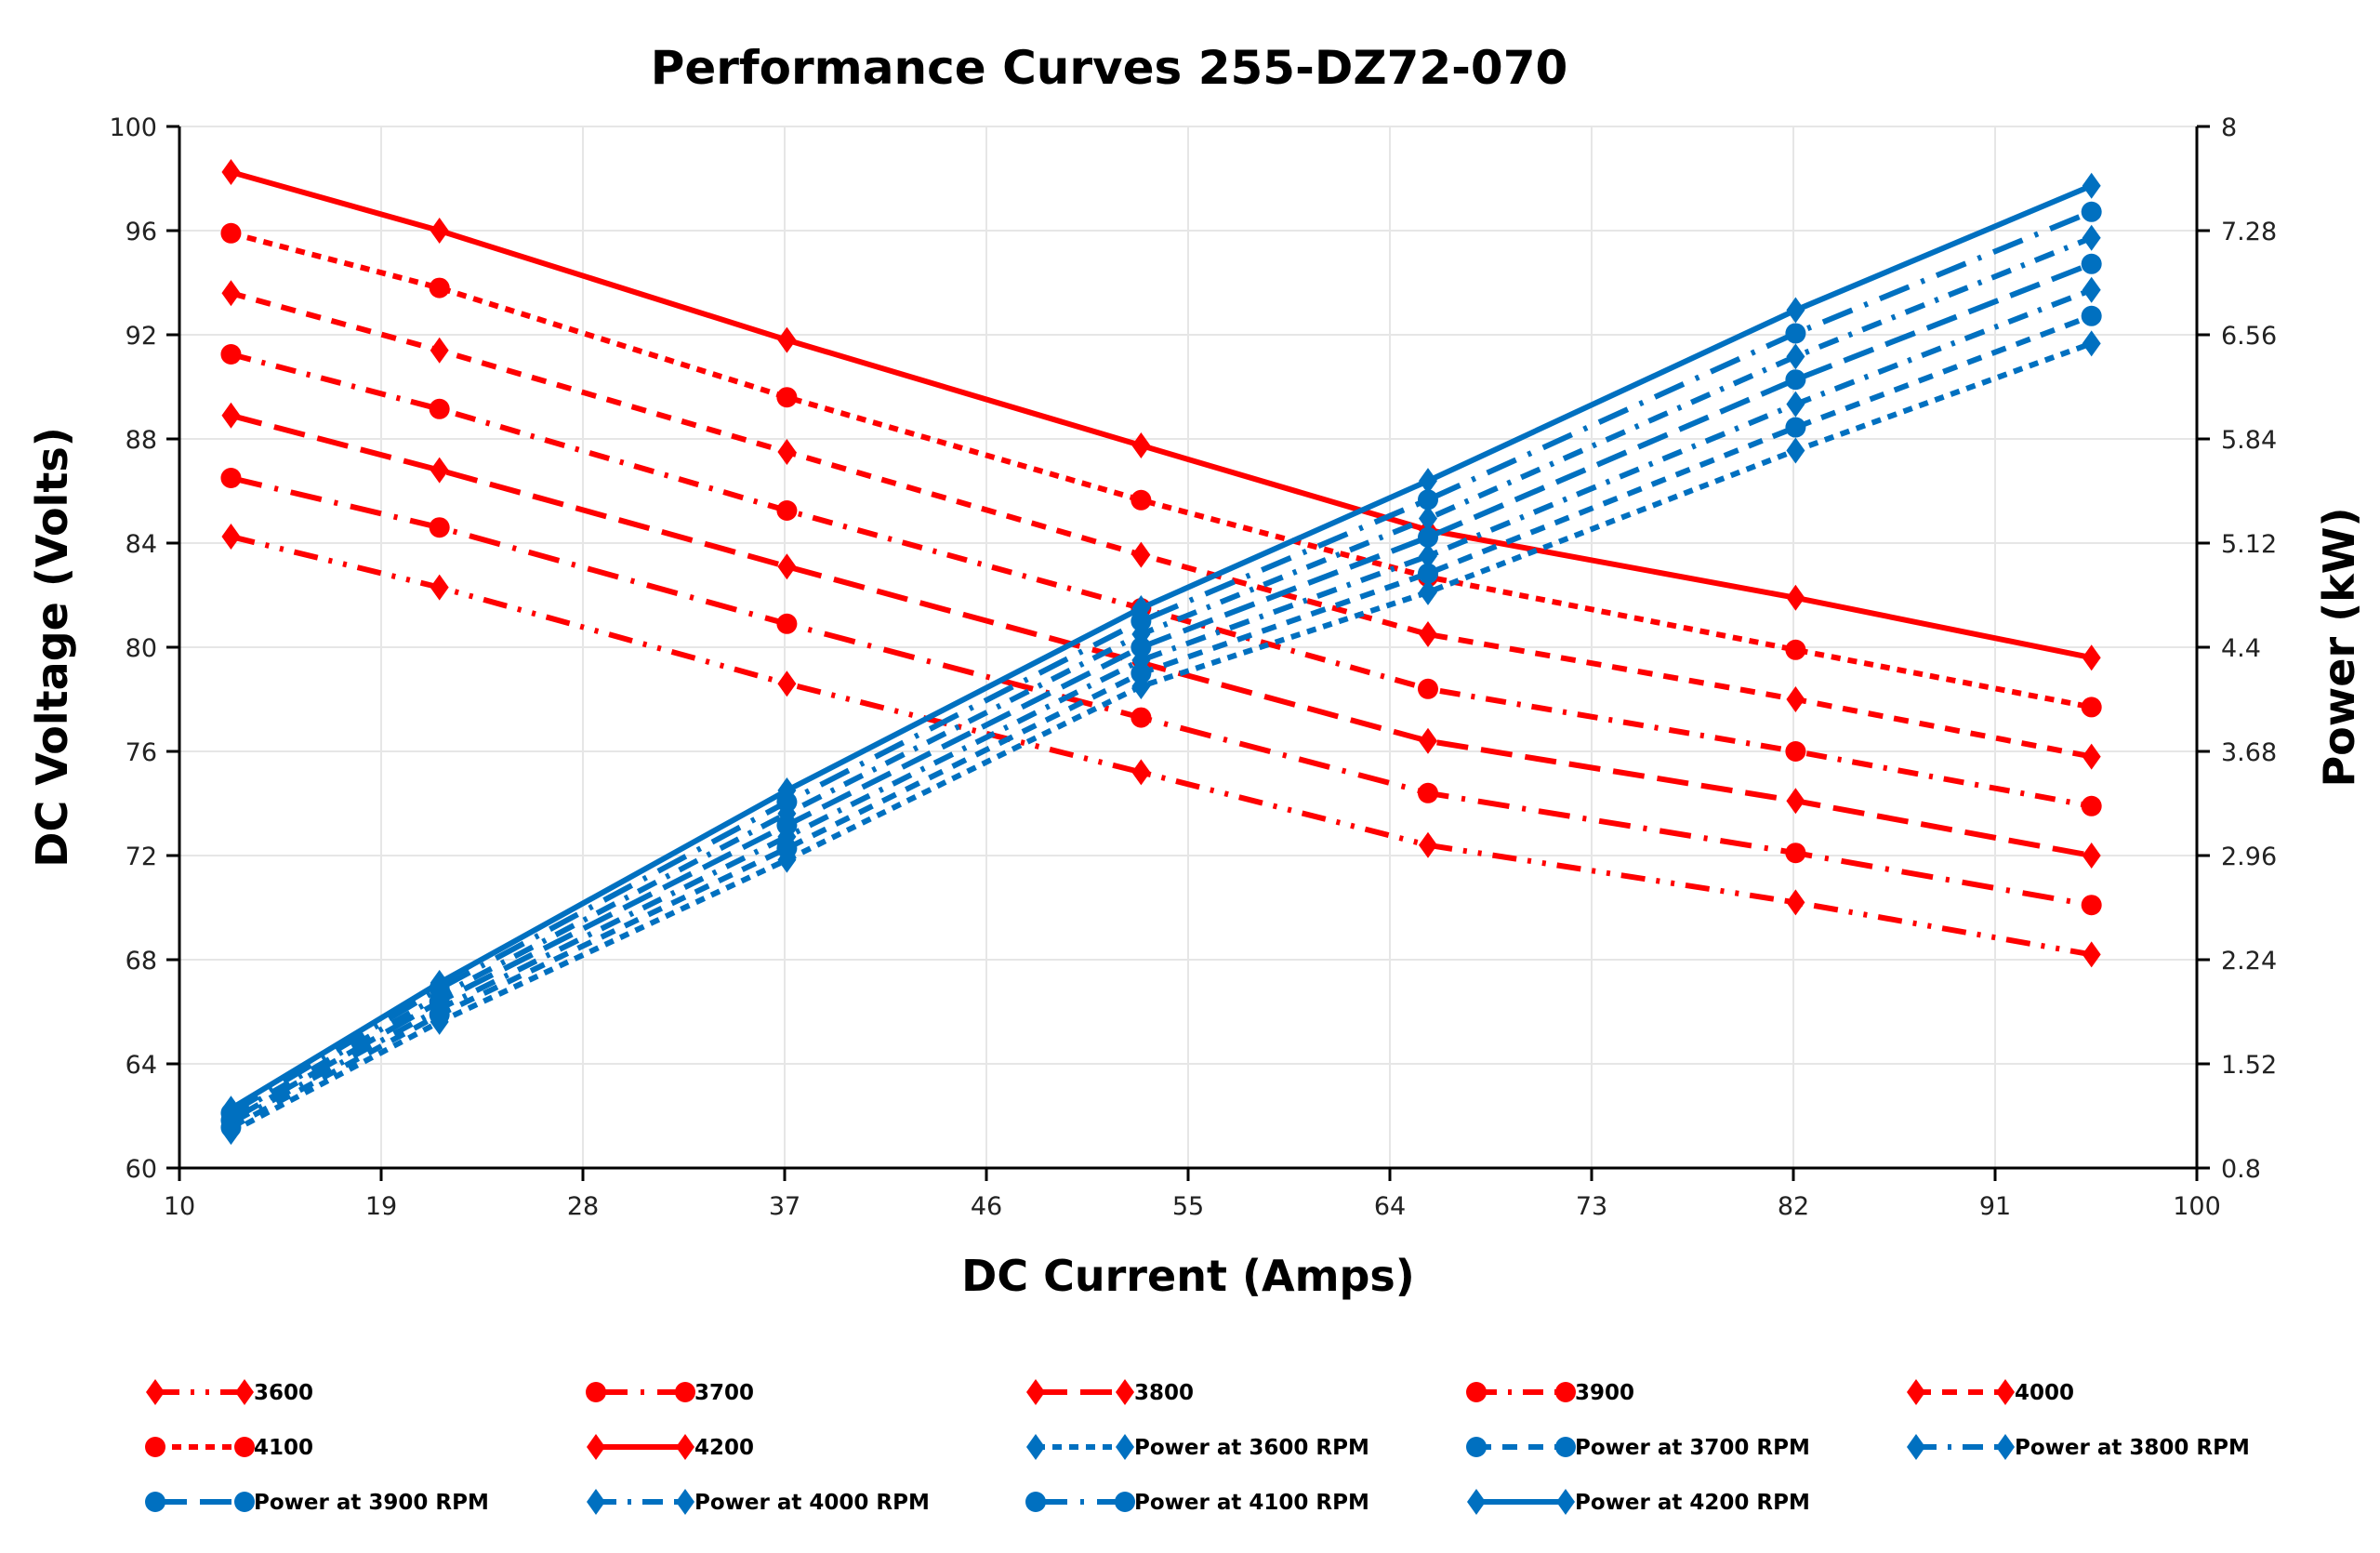 The height and width of the screenshot is (1553, 2380). Describe the element at coordinates (1188, 1206) in the screenshot. I see `x-tick-label: 55` at that location.